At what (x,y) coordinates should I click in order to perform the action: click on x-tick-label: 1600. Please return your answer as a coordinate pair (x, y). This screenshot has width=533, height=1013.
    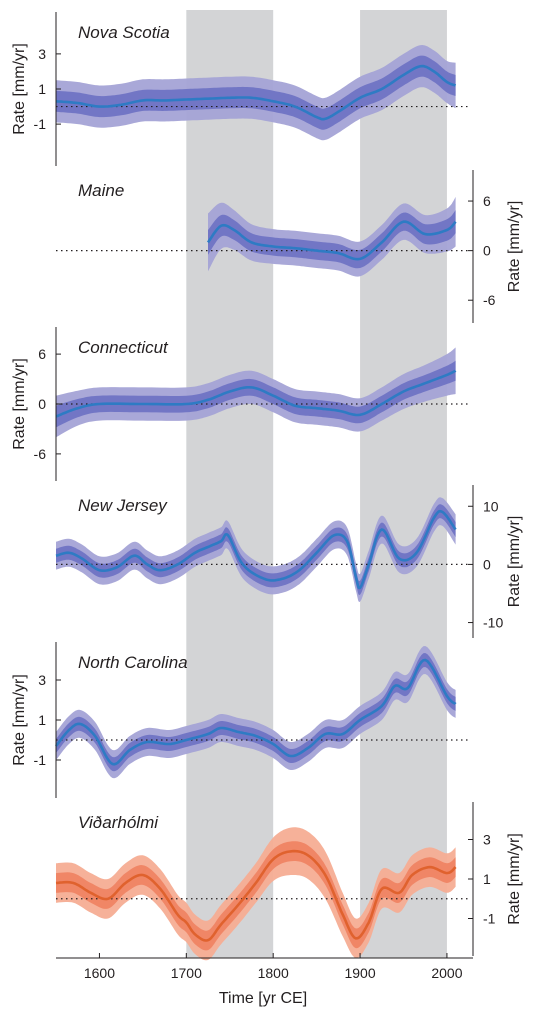
    Looking at the image, I should click on (99, 973).